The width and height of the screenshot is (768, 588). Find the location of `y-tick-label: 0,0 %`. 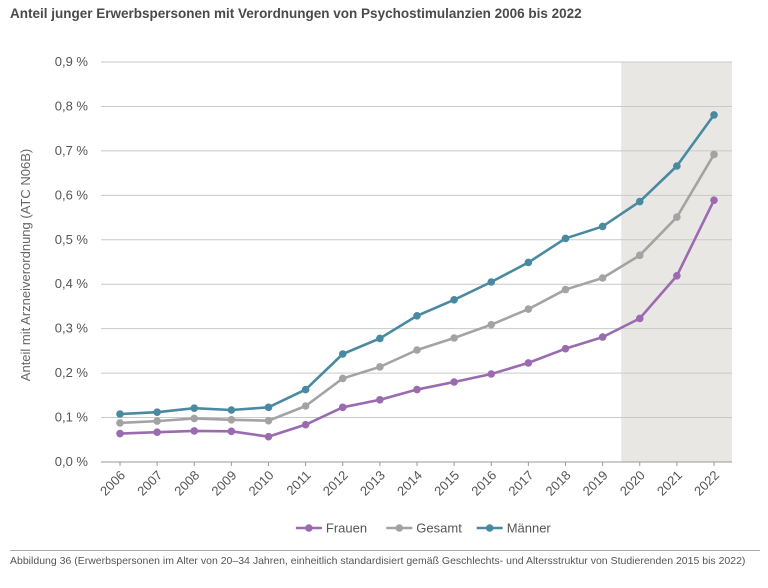

y-tick-label: 0,0 % is located at coordinates (72, 461).